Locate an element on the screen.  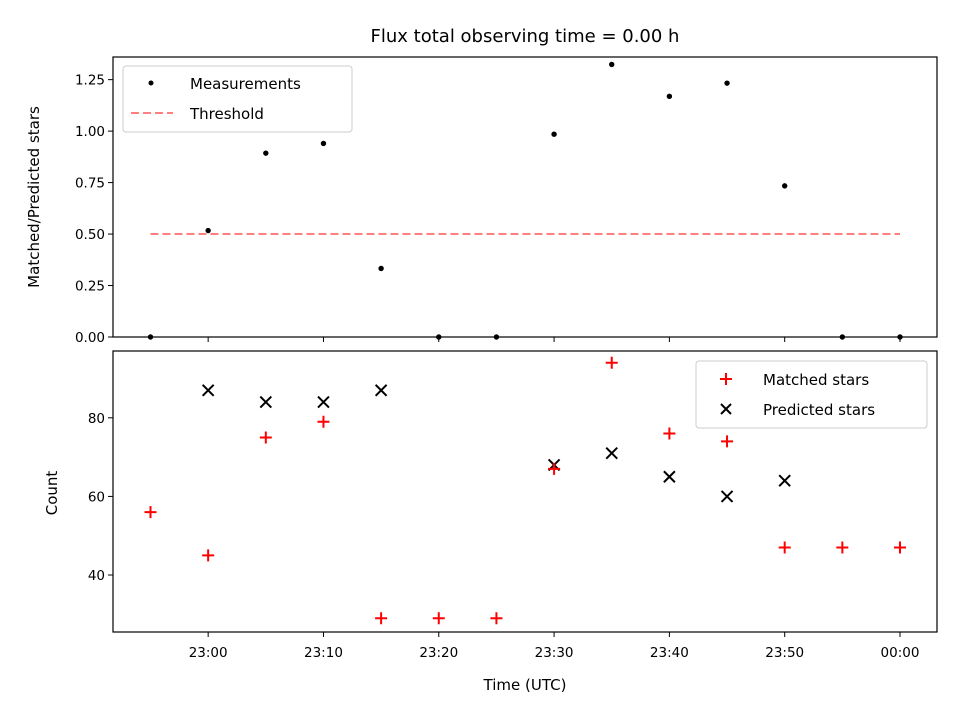
bottom-legend: Matched stars Predicted stars is located at coordinates (811, 394).